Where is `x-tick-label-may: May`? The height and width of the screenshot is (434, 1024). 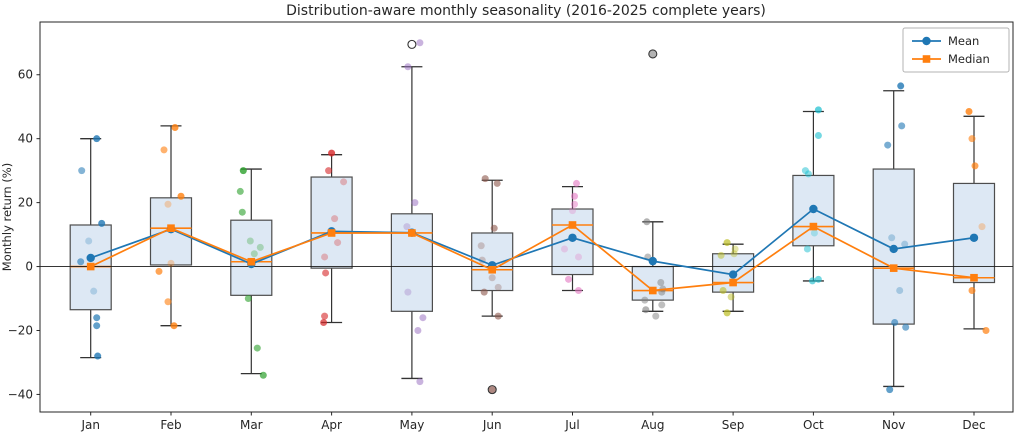
x-tick-label-may: May is located at coordinates (411, 425).